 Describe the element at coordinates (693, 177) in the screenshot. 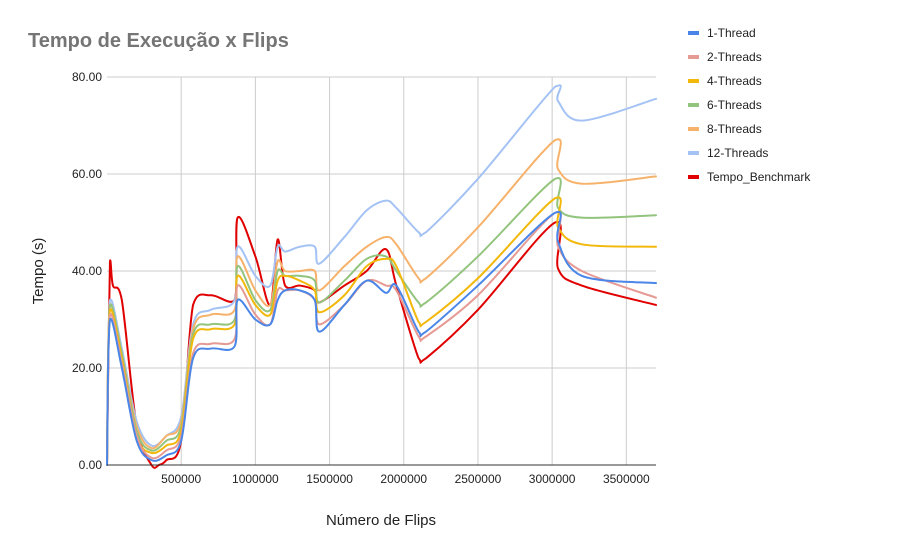

I see `legend-swatch-tempo-benchmark` at that location.